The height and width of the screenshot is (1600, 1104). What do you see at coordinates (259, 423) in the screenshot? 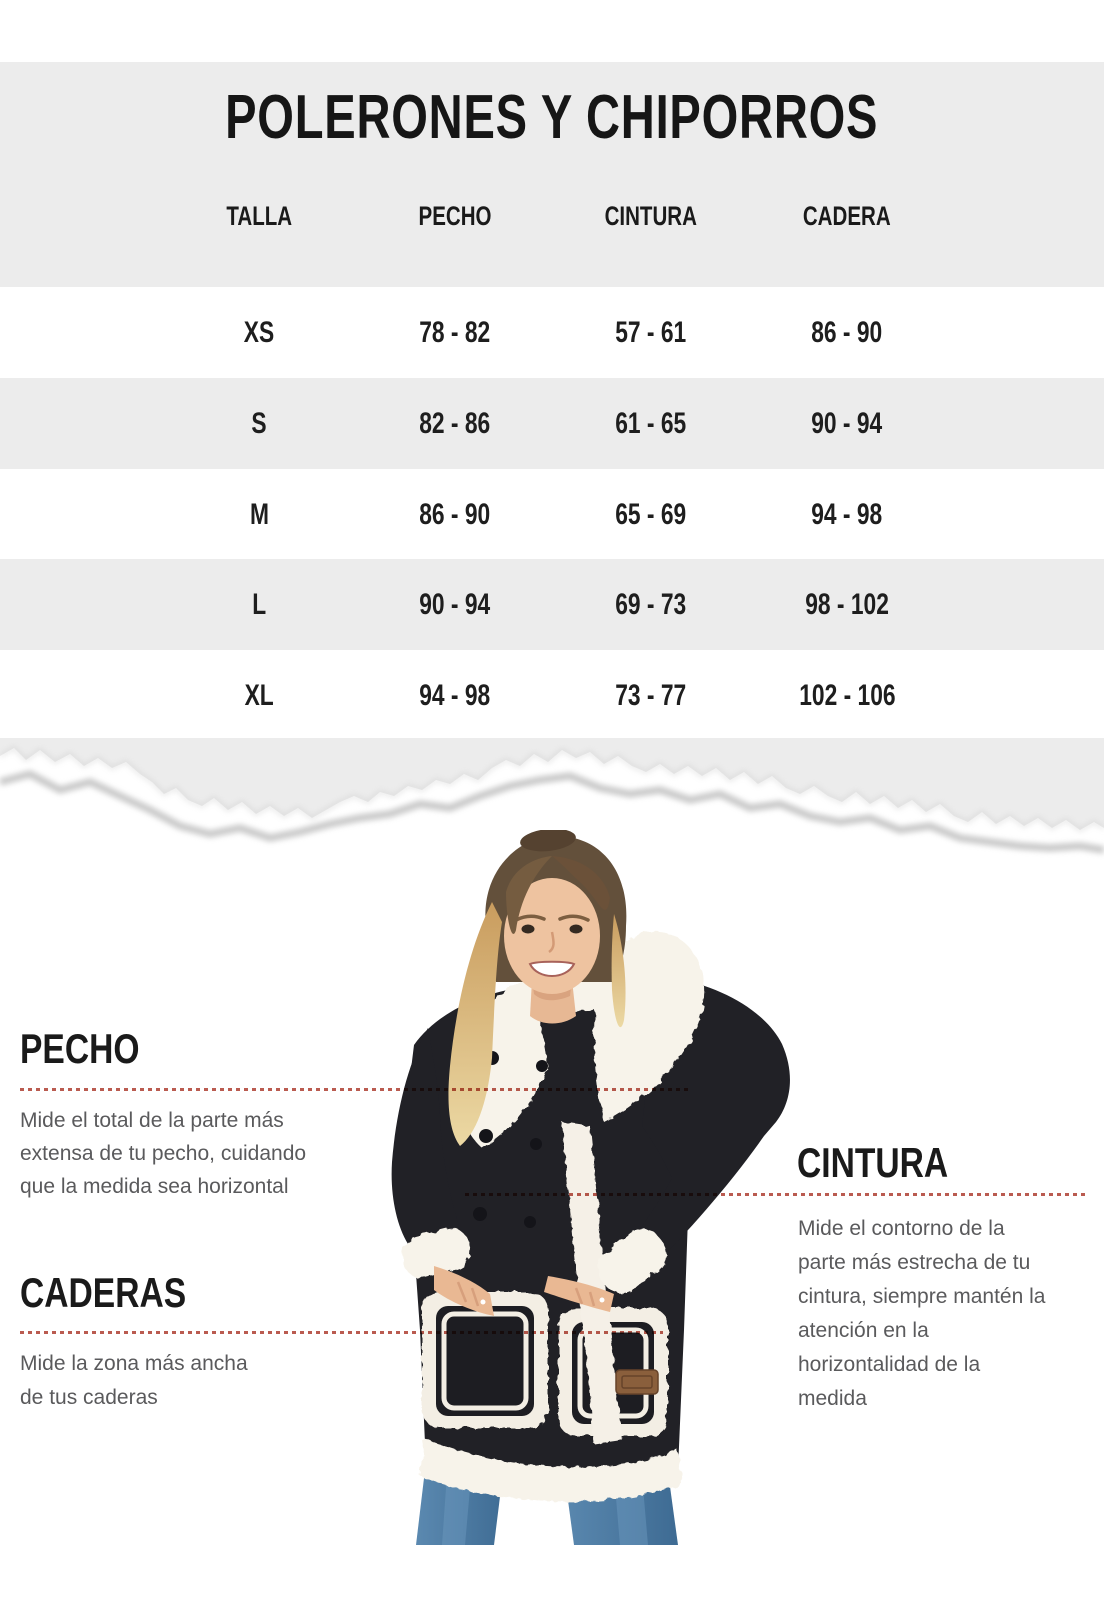
I see `table-cell-talla: S` at bounding box center [259, 423].